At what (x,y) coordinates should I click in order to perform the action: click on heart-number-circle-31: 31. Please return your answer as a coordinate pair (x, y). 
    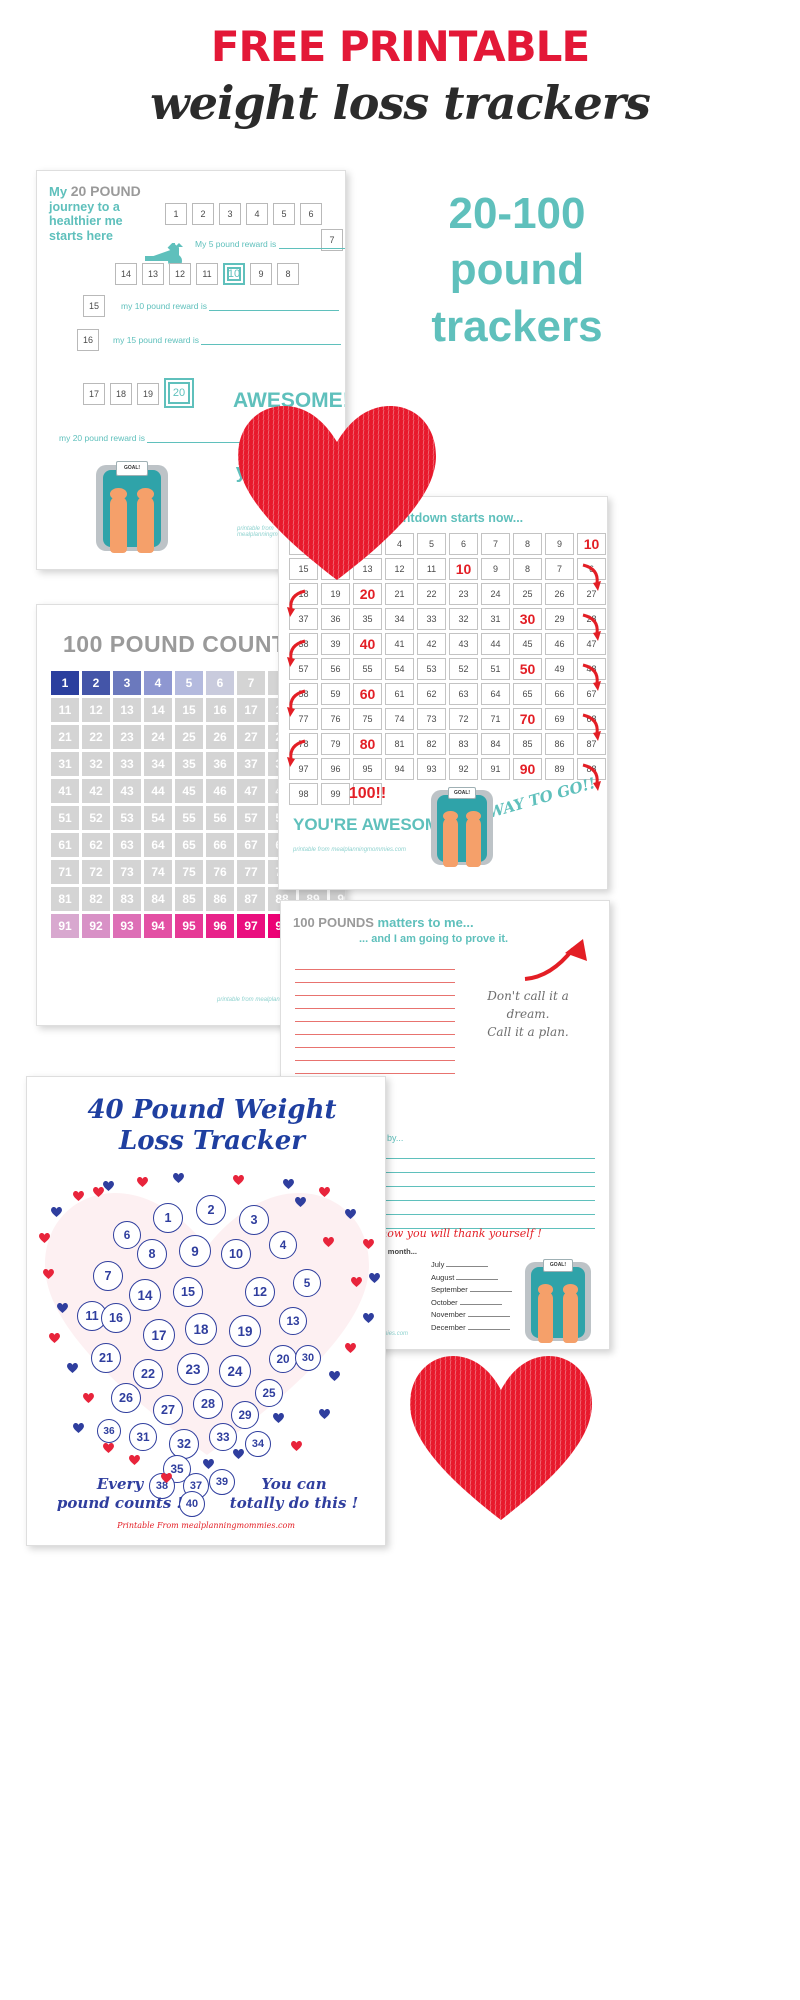
    Looking at the image, I should click on (143, 1437).